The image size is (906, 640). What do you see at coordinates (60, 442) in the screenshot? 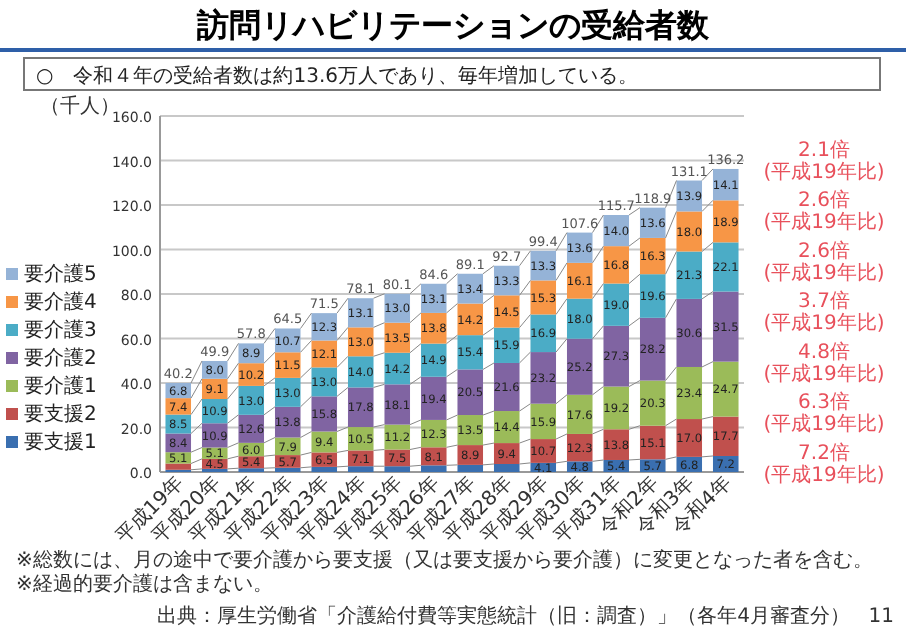
I see `legend-label: 要支援1` at bounding box center [60, 442].